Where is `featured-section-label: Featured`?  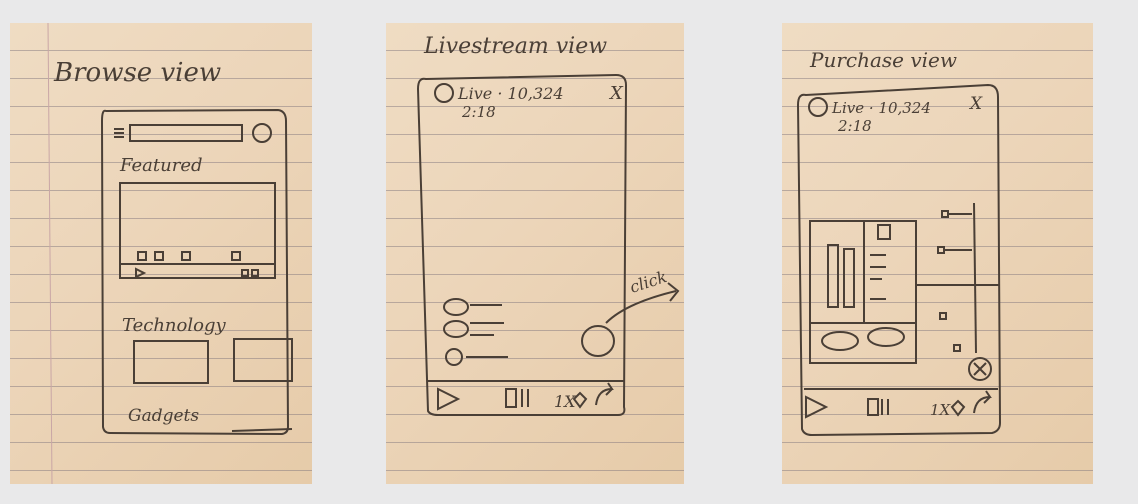 featured-section-label: Featured is located at coordinates (161, 165).